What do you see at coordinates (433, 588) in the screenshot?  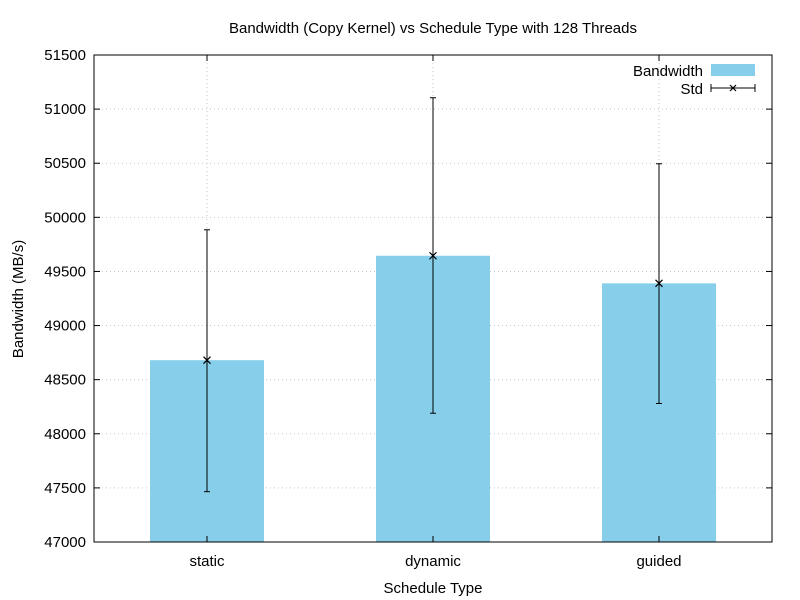 I see `x-axis-label: Schedule Type` at bounding box center [433, 588].